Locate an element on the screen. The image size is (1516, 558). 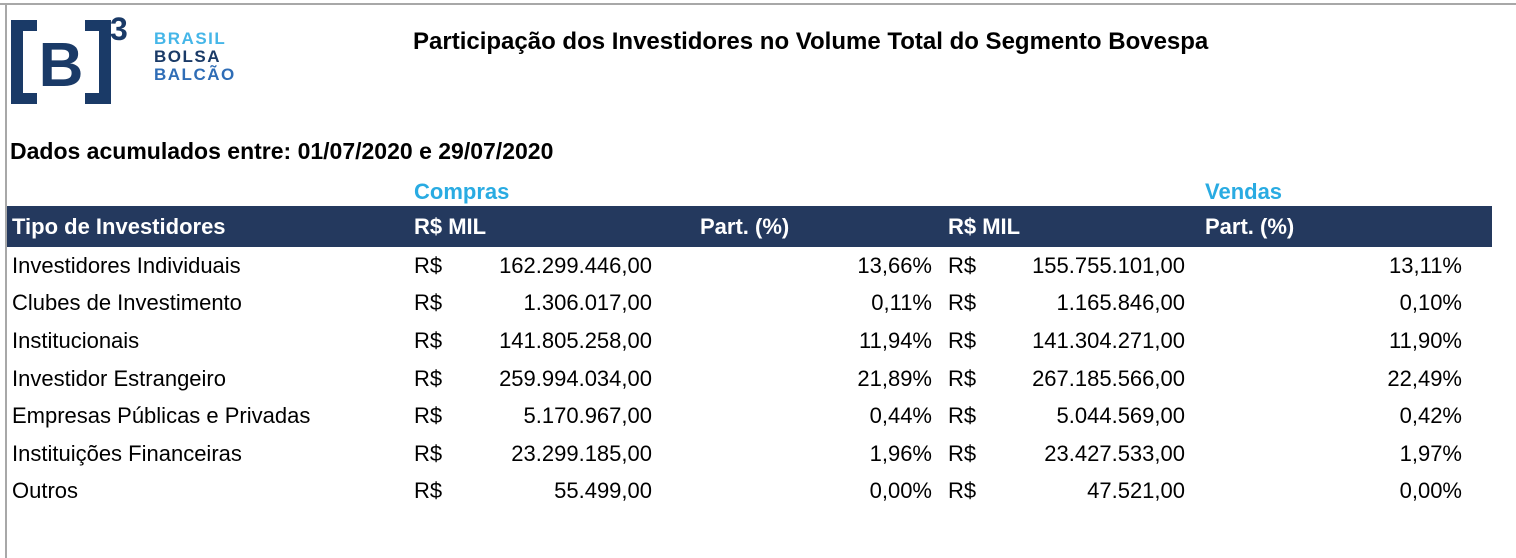
logo-superscript: 3 is located at coordinates (119, 29).